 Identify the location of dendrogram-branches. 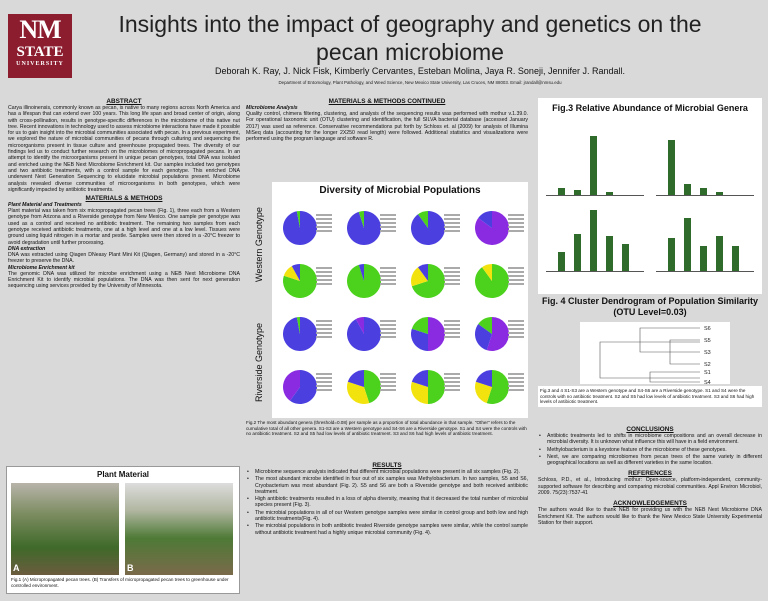
(649, 355).